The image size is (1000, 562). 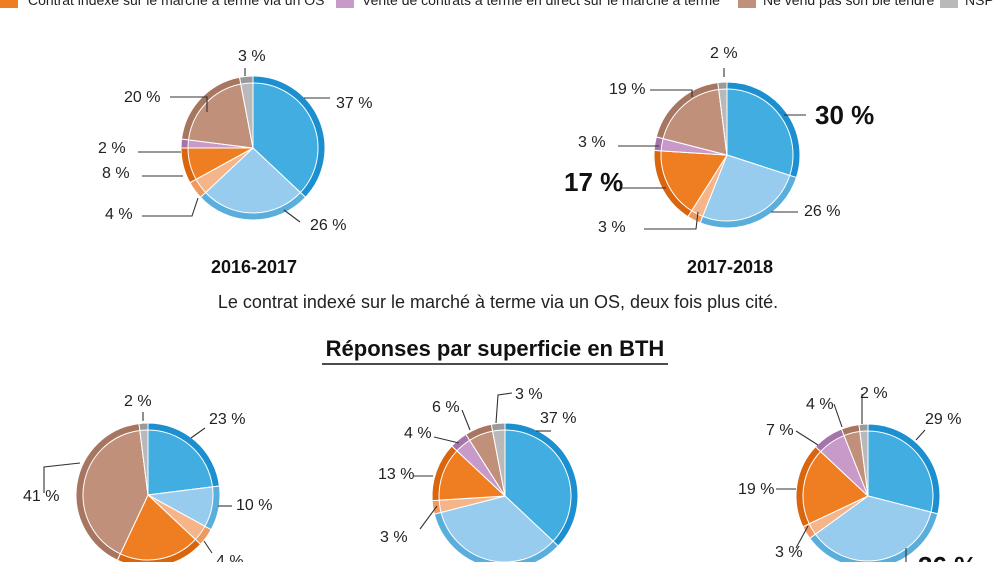 I want to click on pie-superficie-1: 23 % 10 % 4 % 41 % 2 %, so click(x=147, y=477).